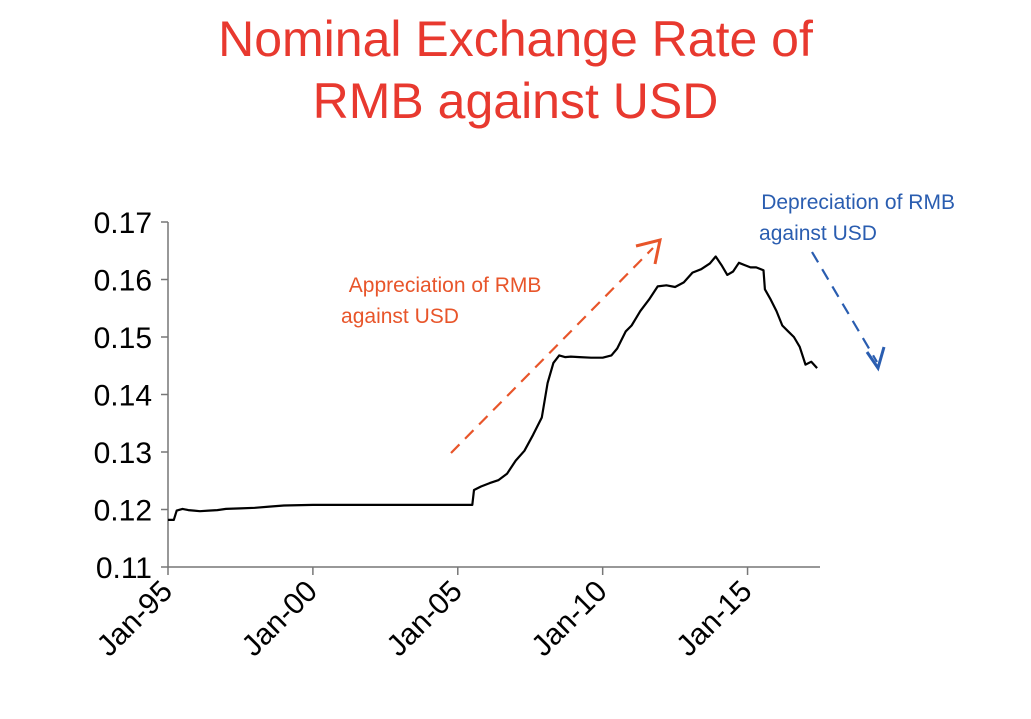 Image resolution: width=1031 pixels, height=719 pixels. I want to click on x-axis-ticks: Jan-95 Jan-00 Jan-05 Jan-10 Jan-15, so click(425, 615).